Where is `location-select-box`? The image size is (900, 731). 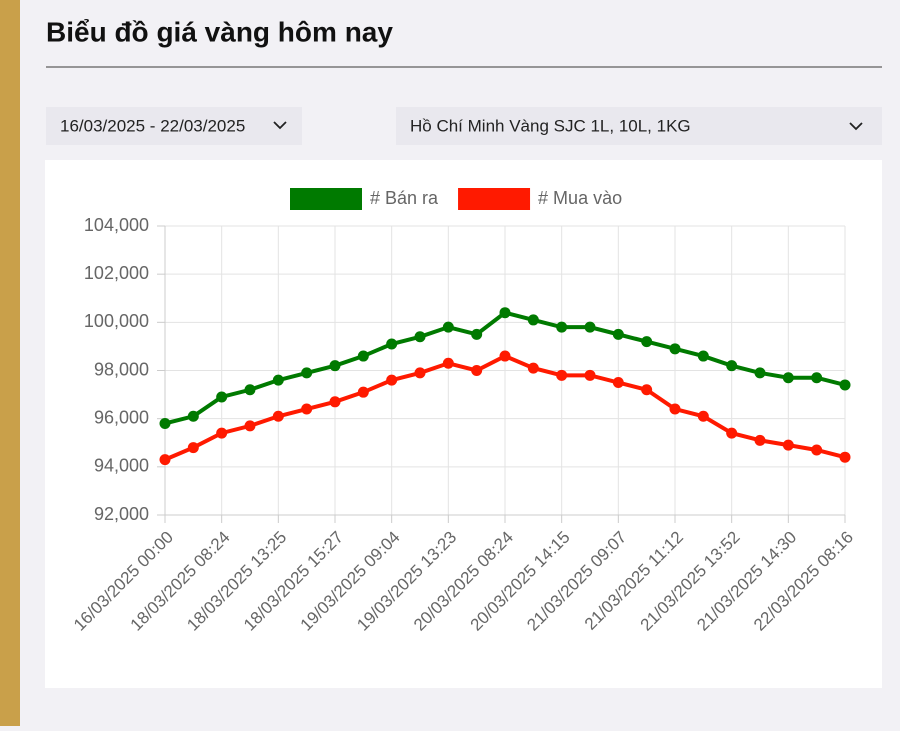 location-select-box is located at coordinates (639, 126).